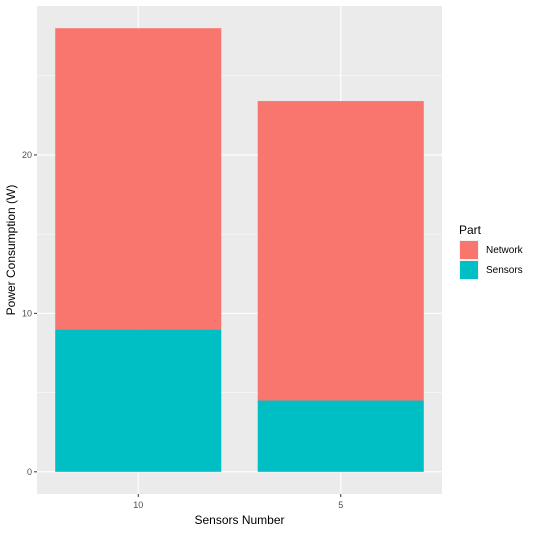 The image size is (533, 533). What do you see at coordinates (238, 502) in the screenshot?
I see `x-axis-ticks: 10 5` at bounding box center [238, 502].